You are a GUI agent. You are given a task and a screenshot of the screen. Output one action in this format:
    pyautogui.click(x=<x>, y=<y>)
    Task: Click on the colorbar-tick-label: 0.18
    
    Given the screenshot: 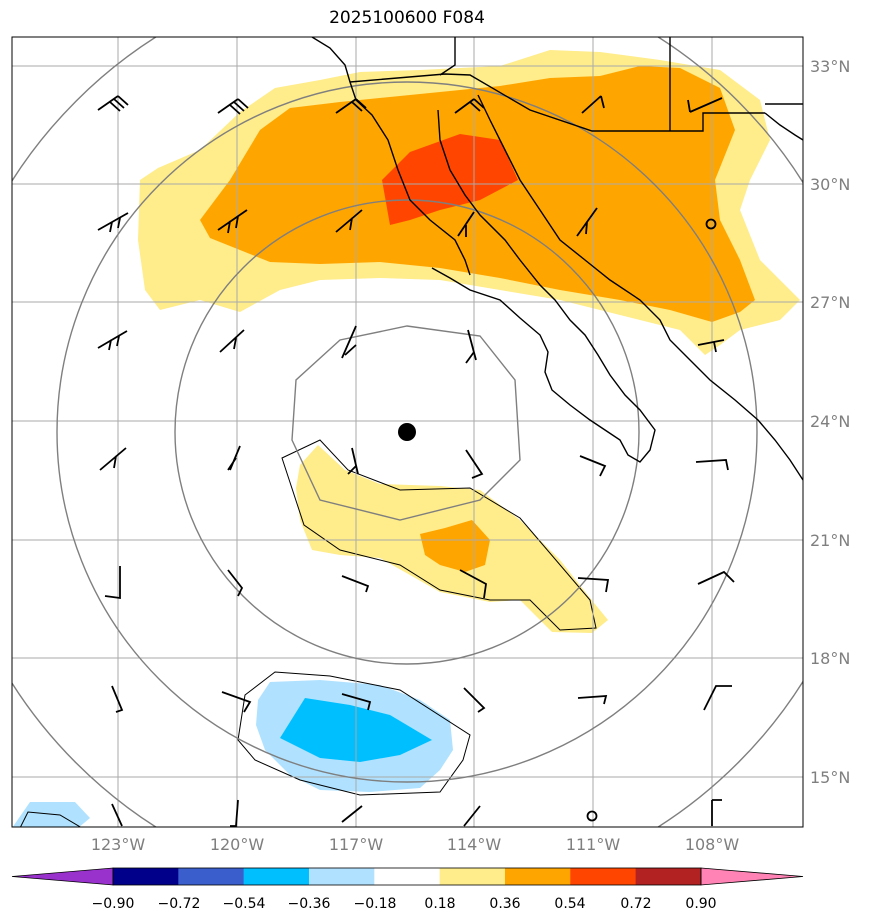 What is the action you would take?
    pyautogui.click(x=439, y=904)
    